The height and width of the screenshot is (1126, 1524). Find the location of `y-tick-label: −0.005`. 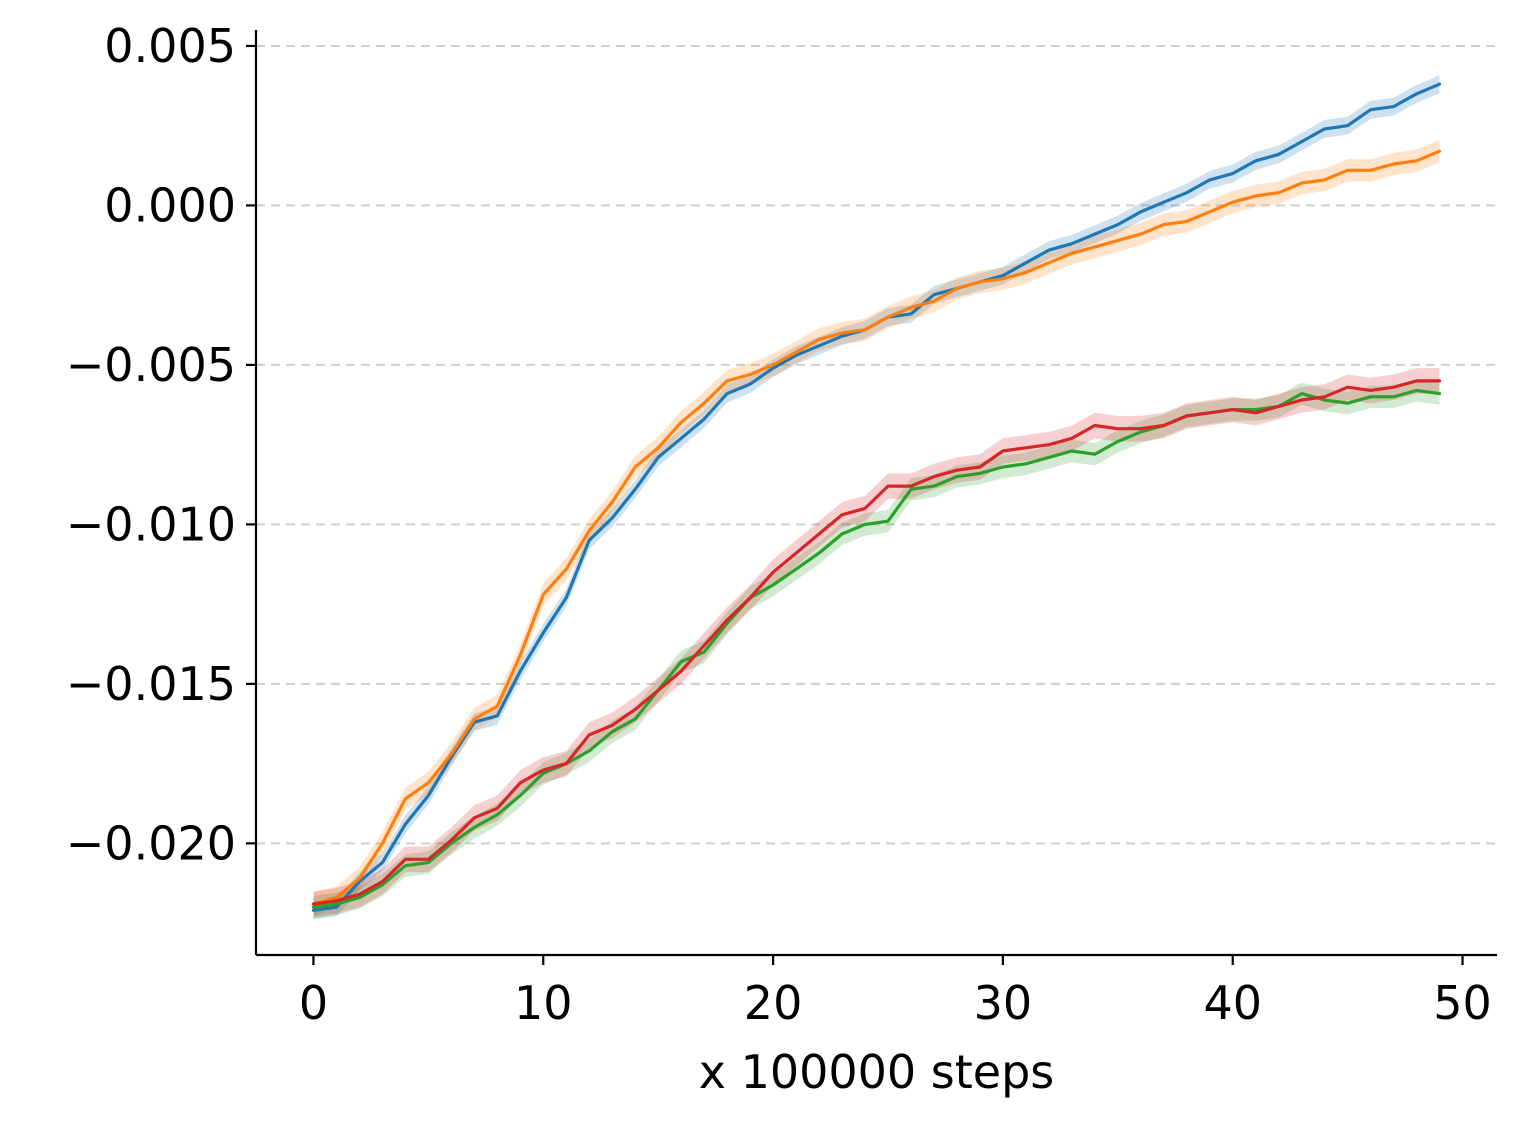

y-tick-label: −0.005 is located at coordinates (151, 365).